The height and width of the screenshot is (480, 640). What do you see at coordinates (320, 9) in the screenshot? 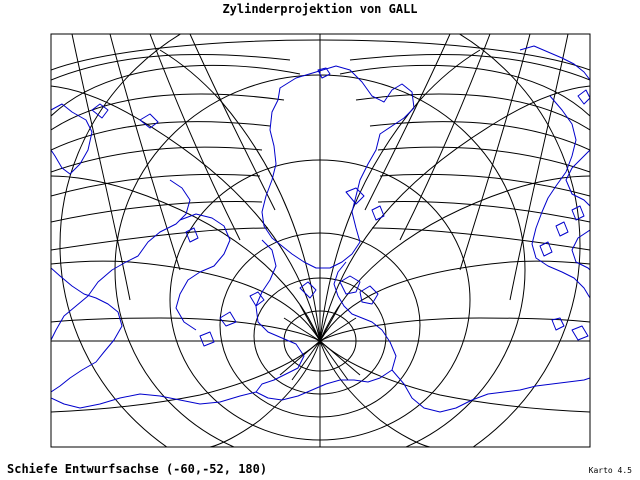
I see `map-title: Zylinderprojektion von GALL` at bounding box center [320, 9].